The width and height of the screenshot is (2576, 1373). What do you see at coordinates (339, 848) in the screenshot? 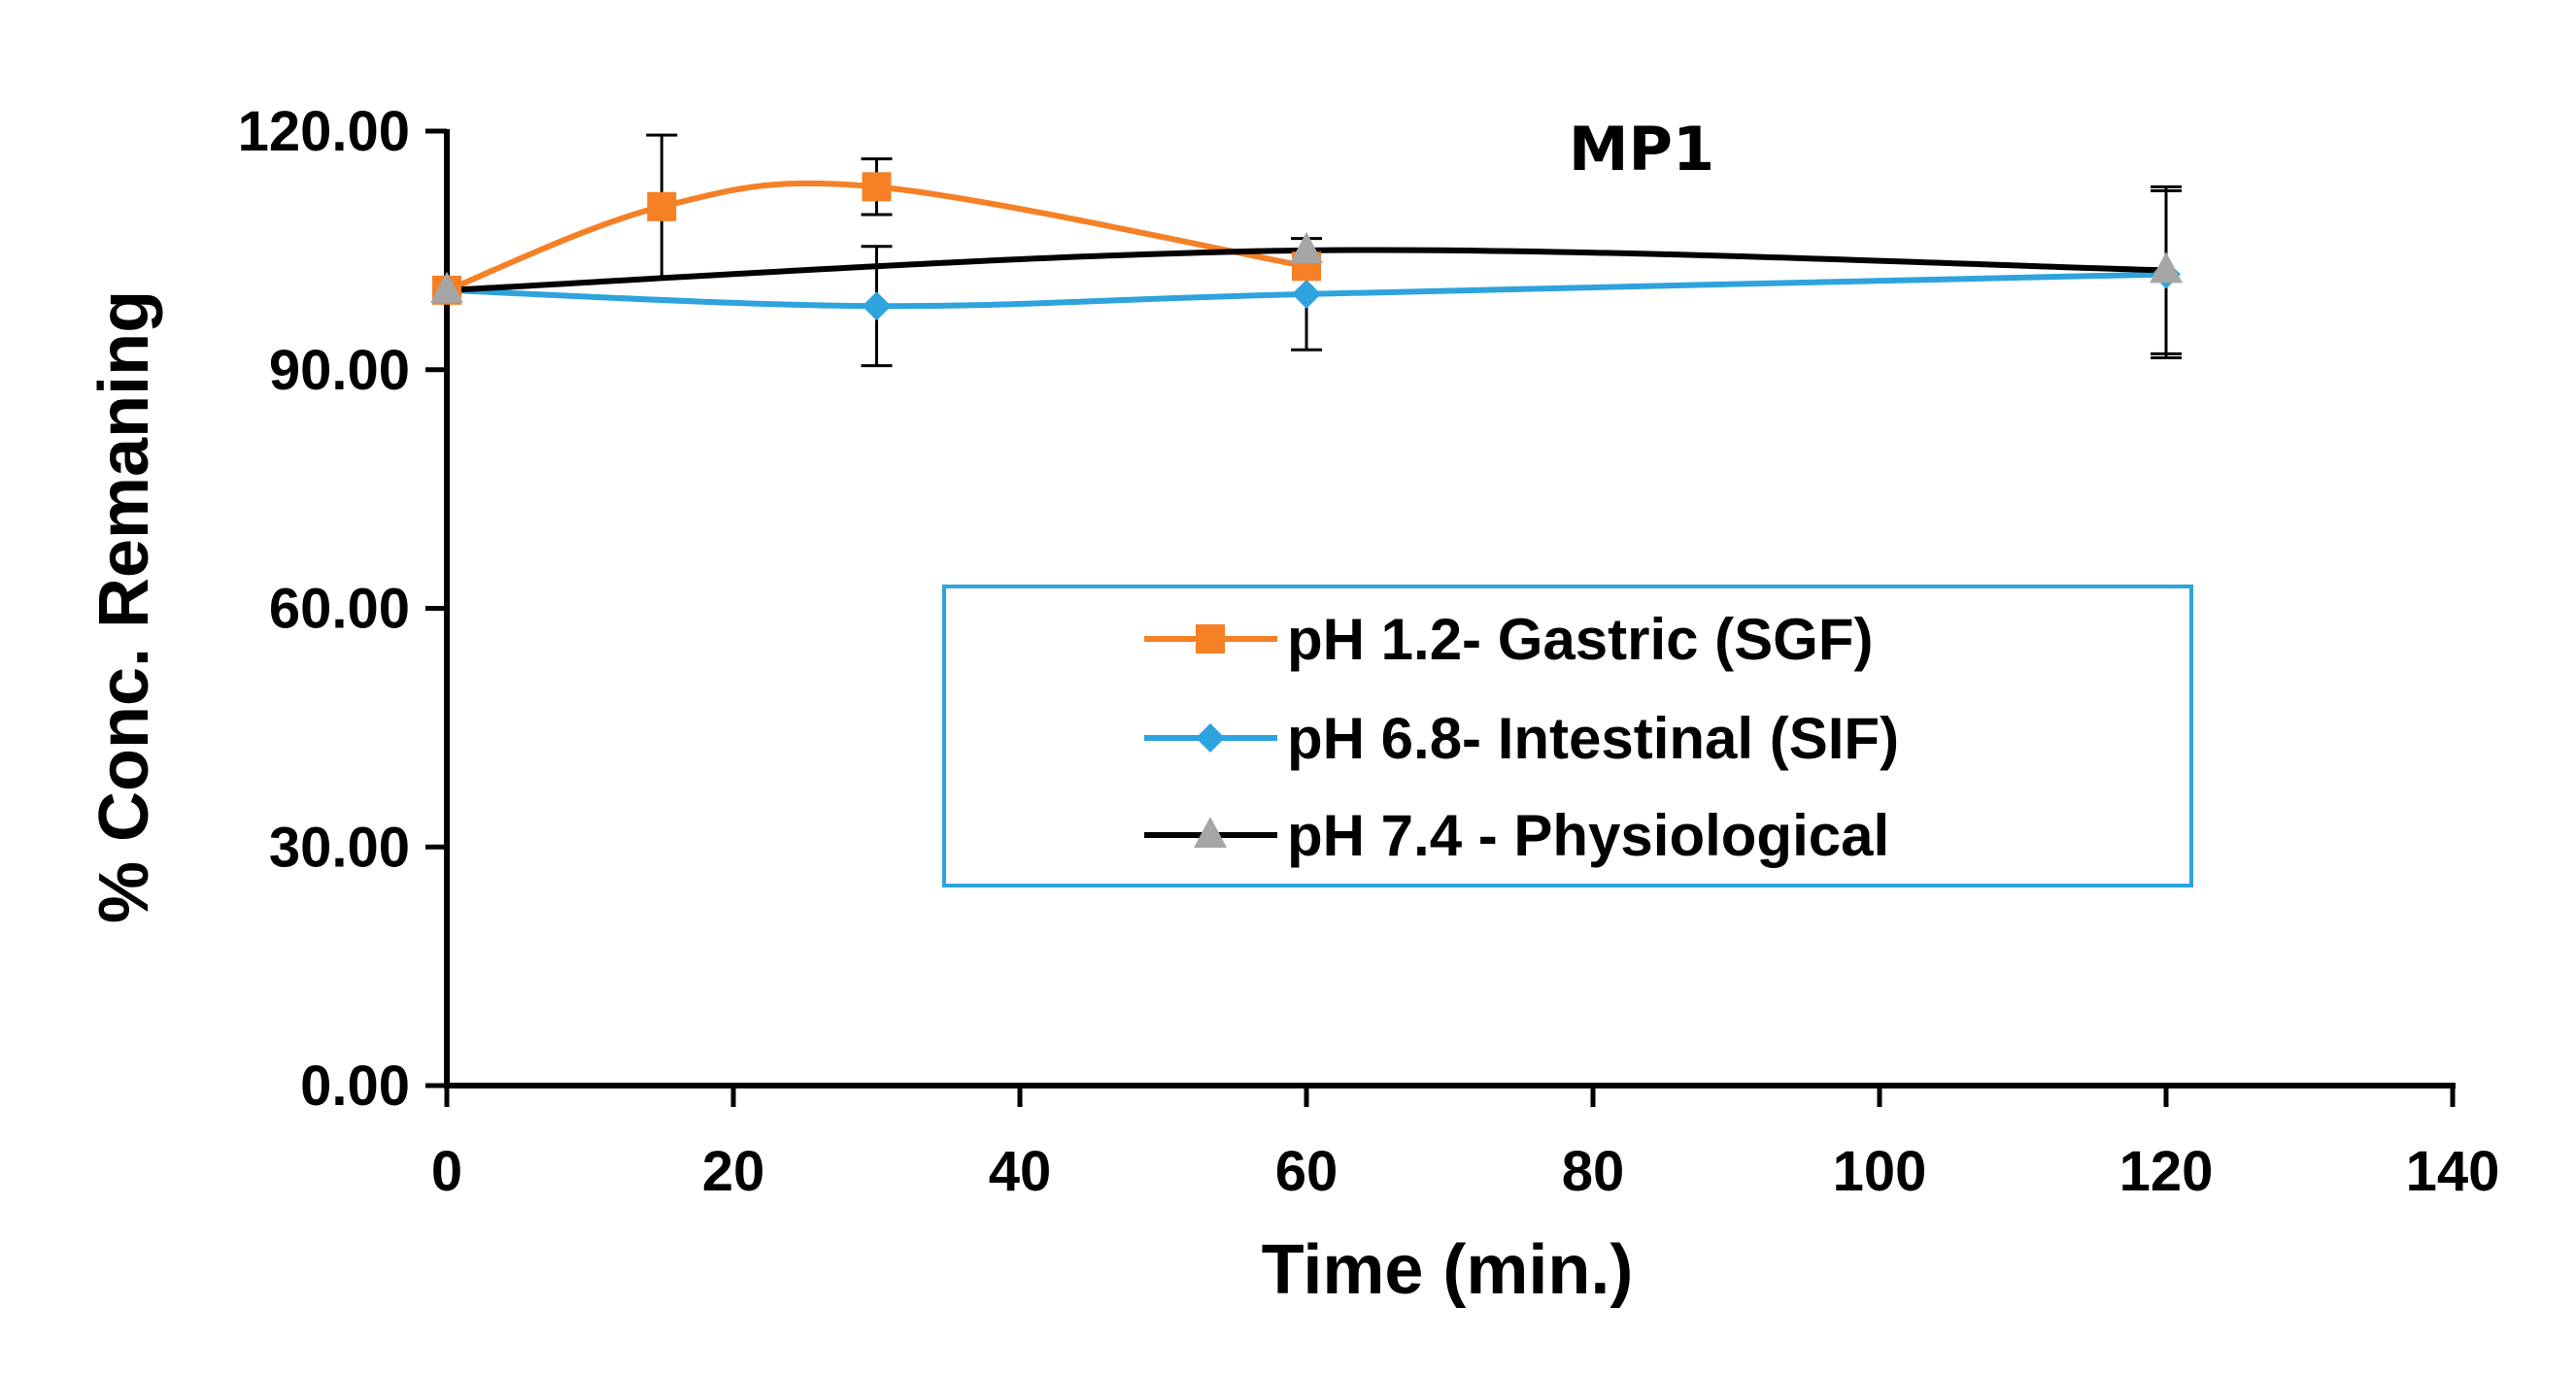
I see `y-tick-label: 30.00` at bounding box center [339, 848].